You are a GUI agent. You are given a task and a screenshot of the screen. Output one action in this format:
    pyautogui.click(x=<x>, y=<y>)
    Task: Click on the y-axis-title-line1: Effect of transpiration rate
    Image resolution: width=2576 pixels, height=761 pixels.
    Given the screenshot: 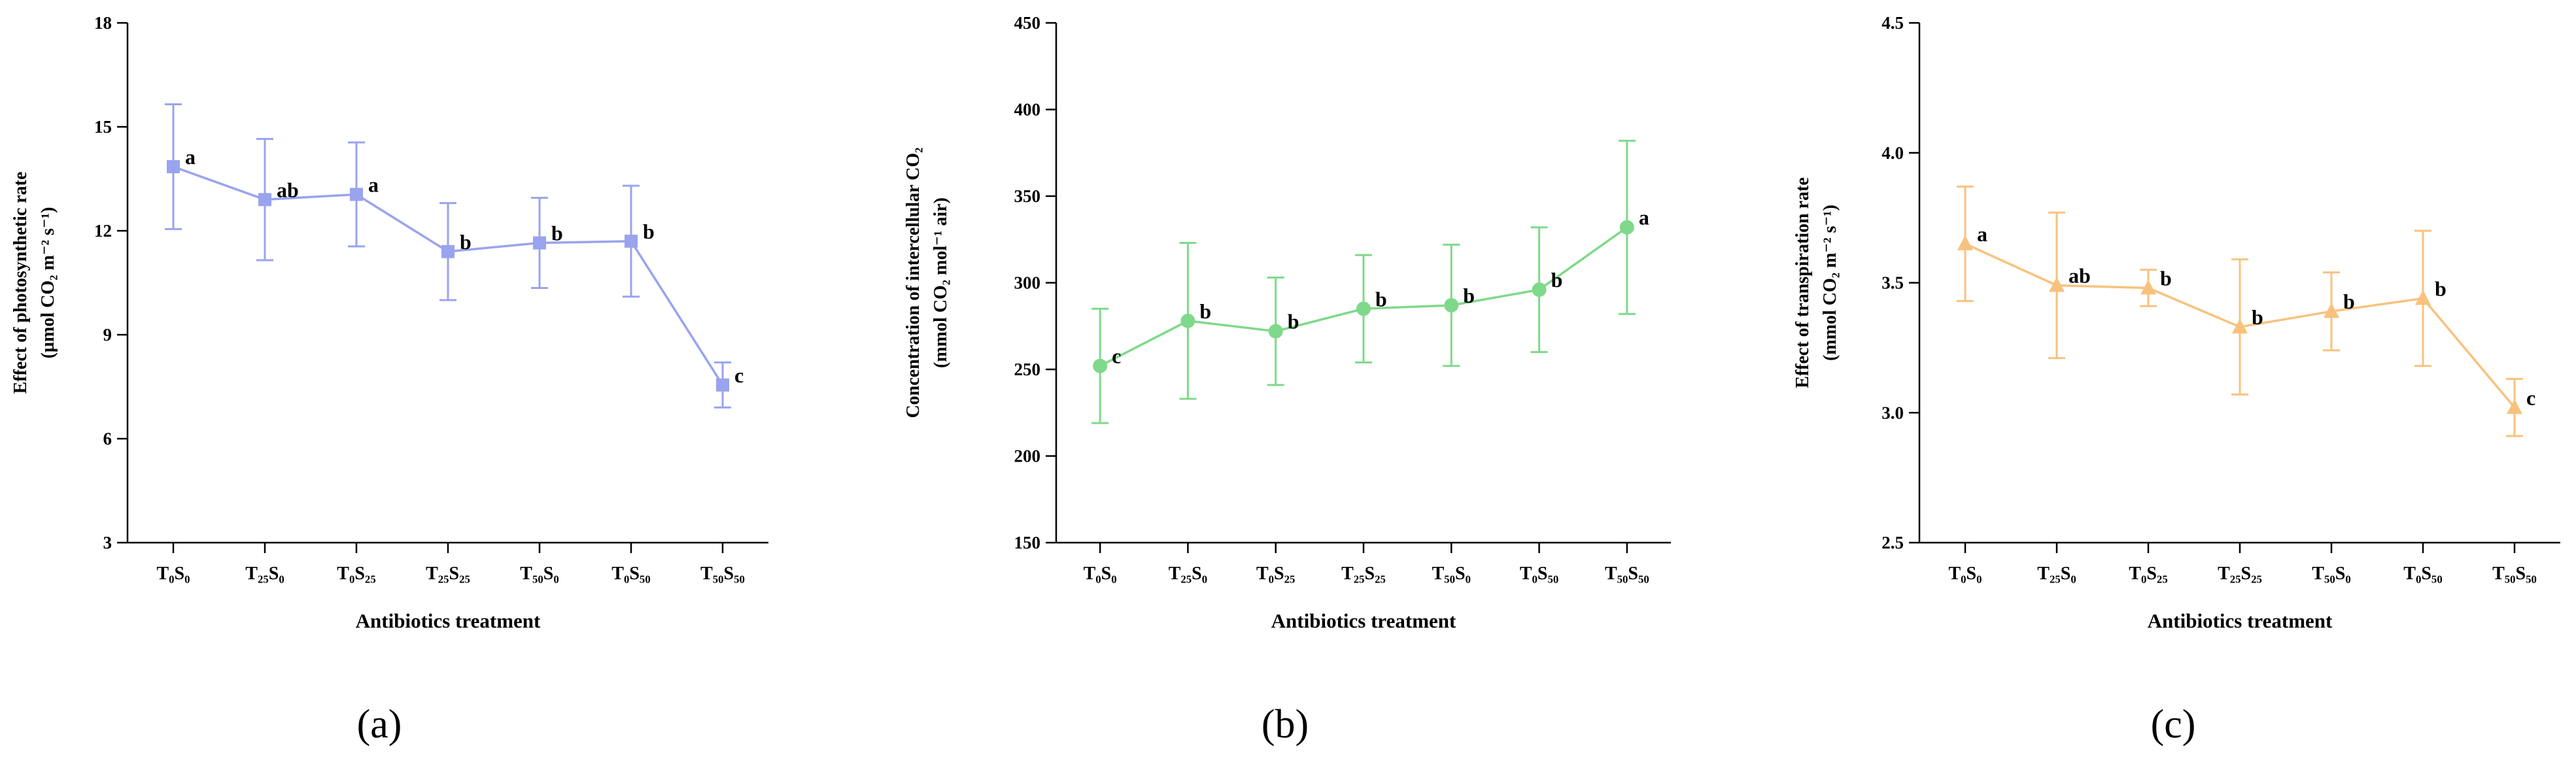 What is the action you would take?
    pyautogui.click(x=1803, y=282)
    